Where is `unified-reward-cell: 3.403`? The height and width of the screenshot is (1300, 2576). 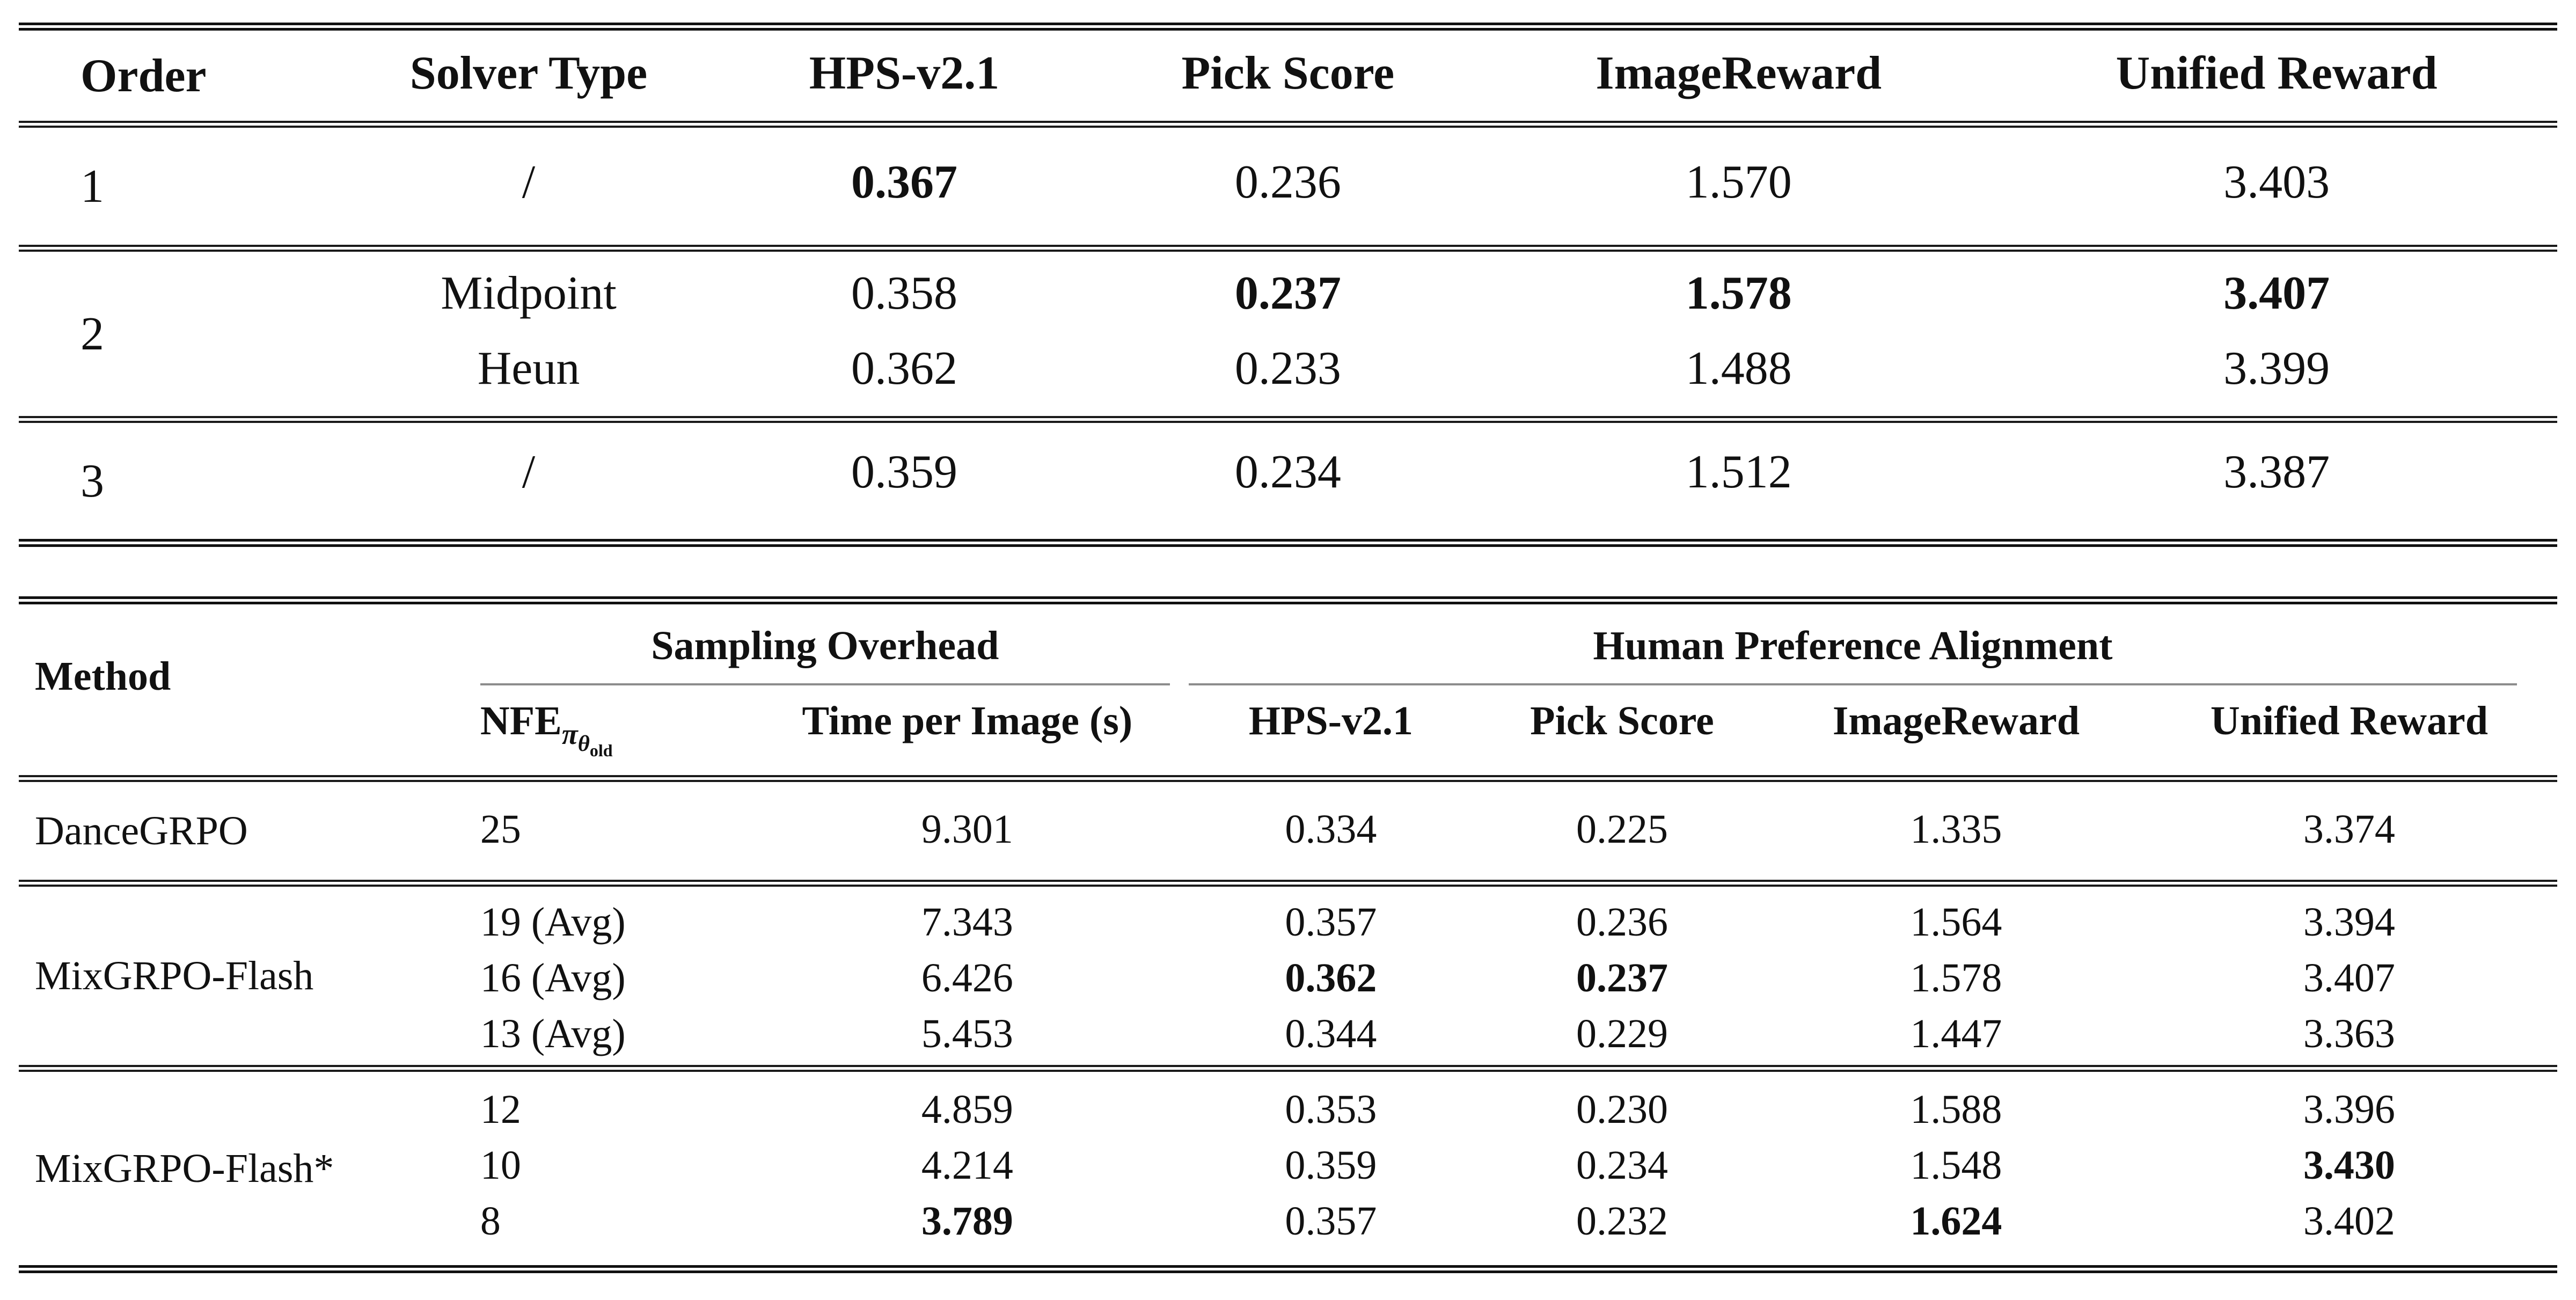
unified-reward-cell: 3.403 is located at coordinates (2276, 182).